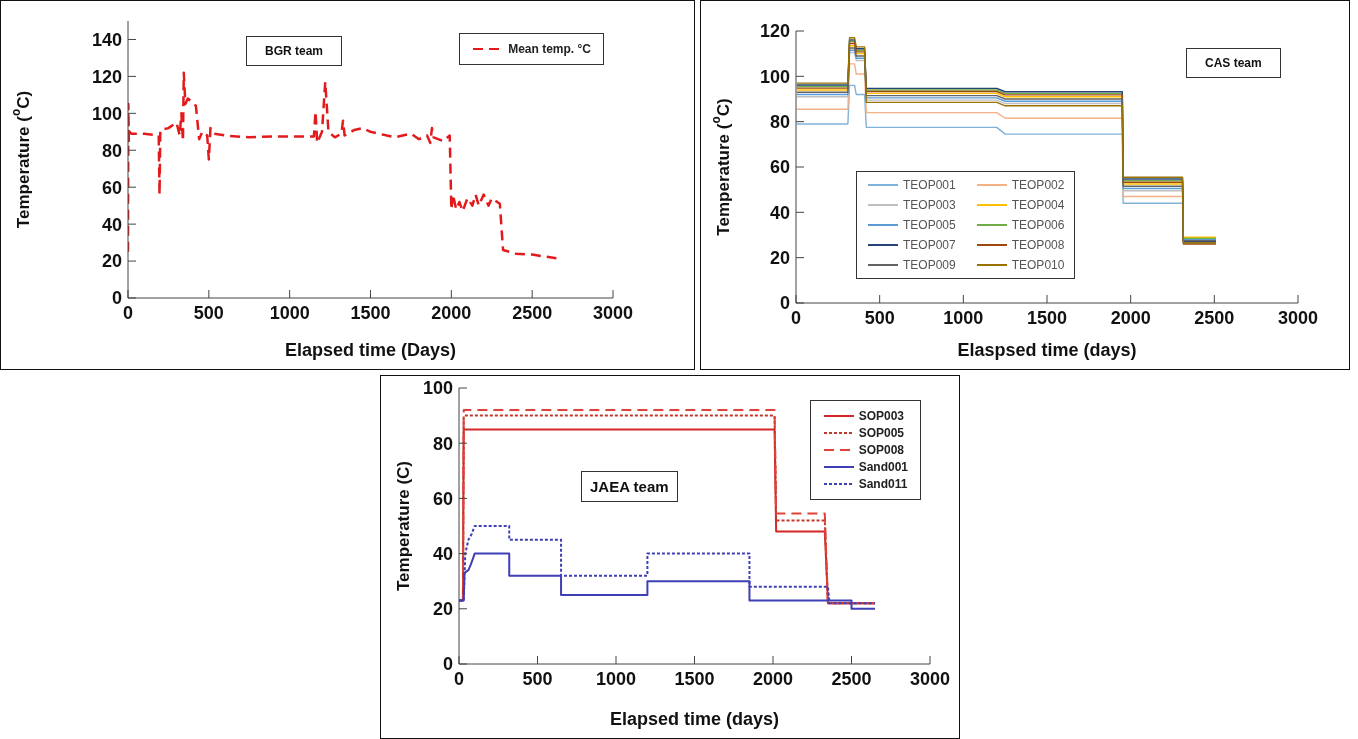  What do you see at coordinates (929, 185) in the screenshot?
I see `legend-label: TEOP001` at bounding box center [929, 185].